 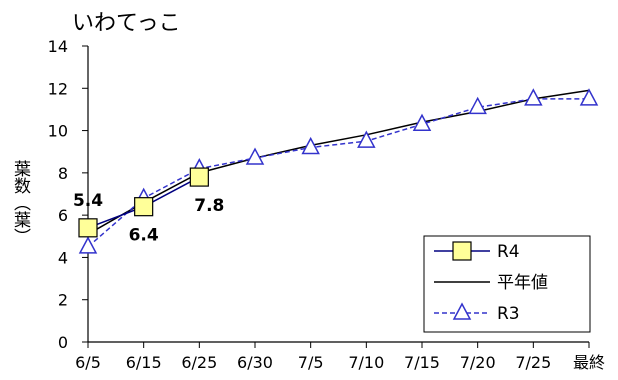 I want to click on legend-box, so click(x=507, y=284).